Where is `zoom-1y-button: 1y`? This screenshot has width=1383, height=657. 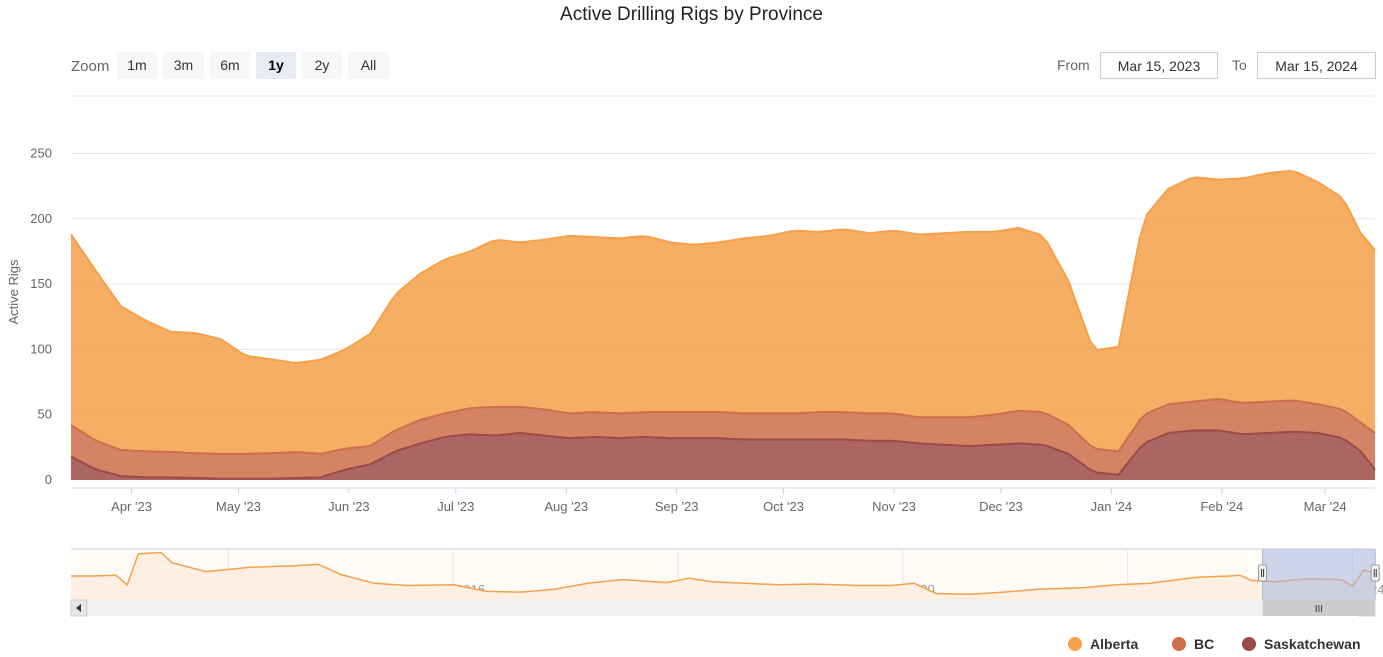 zoom-1y-button: 1y is located at coordinates (276, 65).